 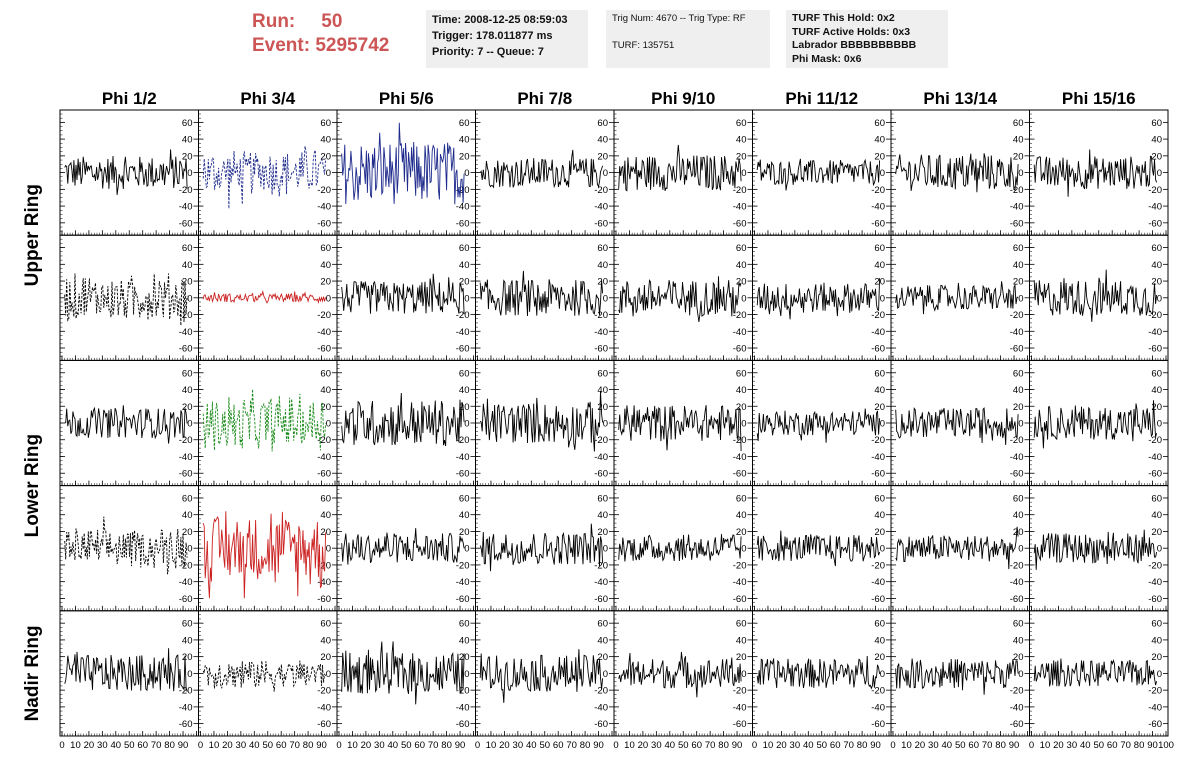 I want to click on turf-active-holds-text: TURF Active Holds: 0x3, so click(x=851, y=31).